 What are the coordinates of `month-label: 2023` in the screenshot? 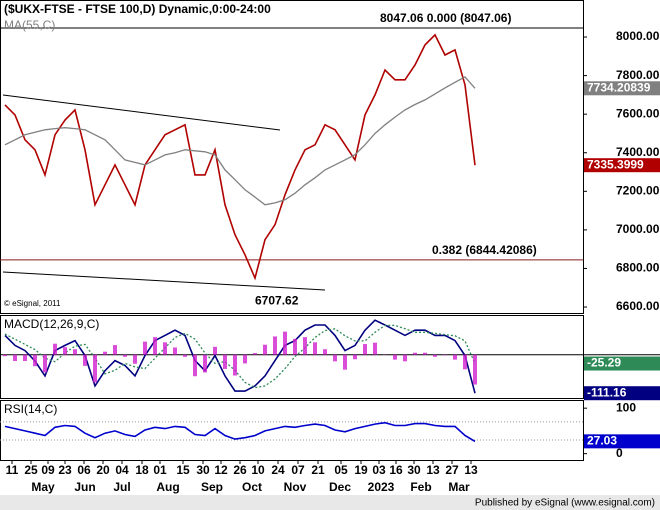 It's located at (381, 487).